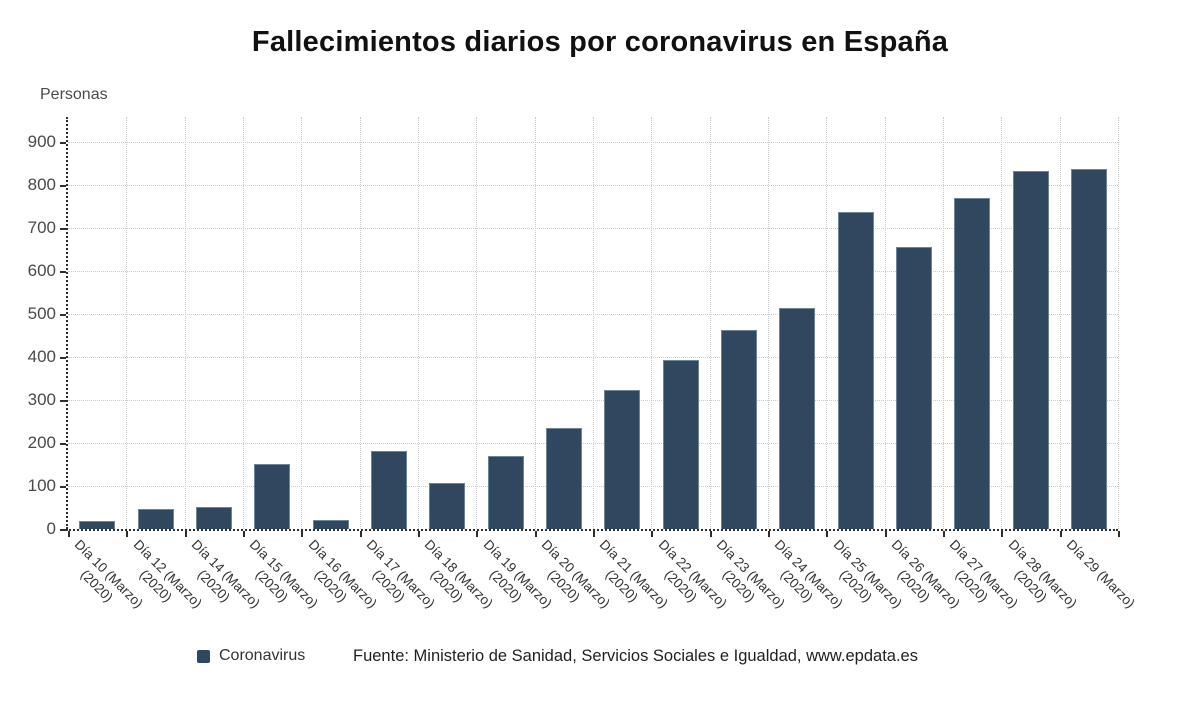  I want to click on y-axis-label: 800, so click(41, 184).